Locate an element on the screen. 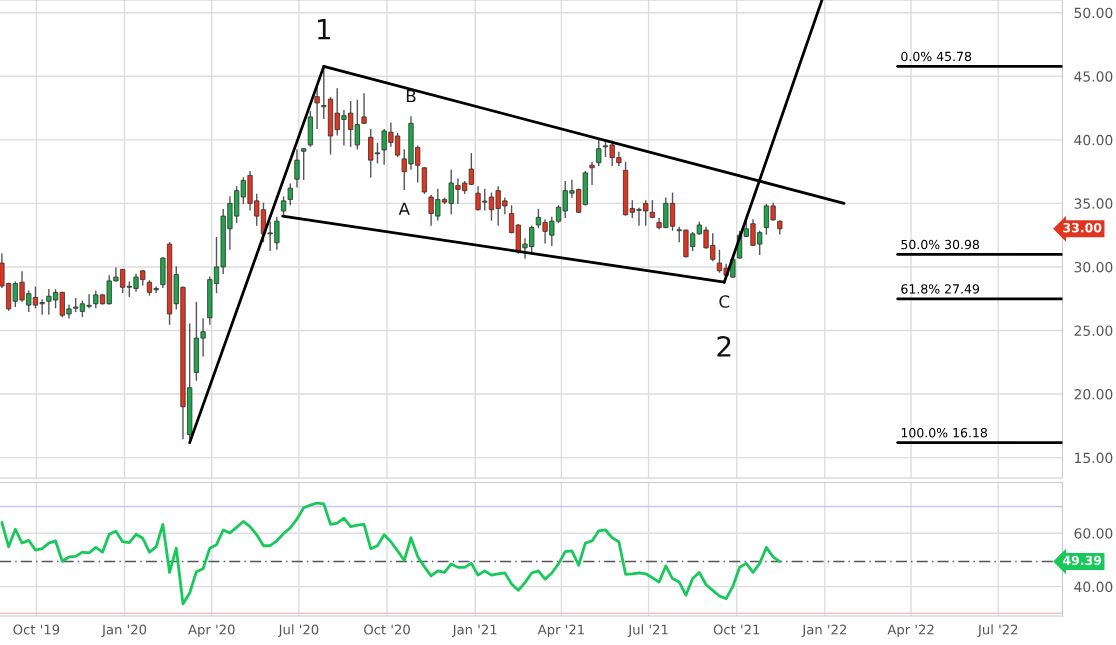  y-tick-label: 35.00 is located at coordinates (1093, 203).